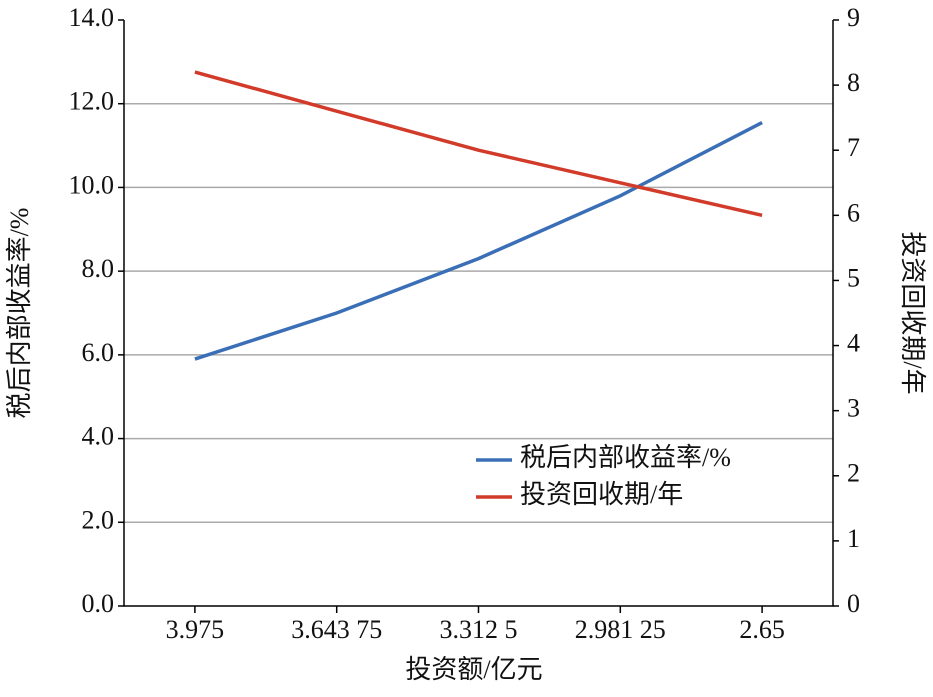  I want to click on y2-tick-label: 9, so click(853, 17).